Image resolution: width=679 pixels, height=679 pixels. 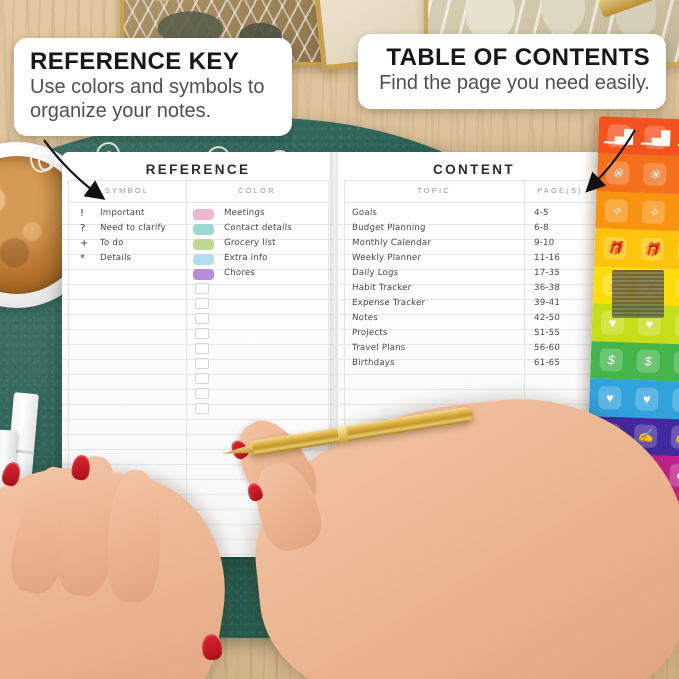 I want to click on sticker-row: ※※※, so click(x=637, y=174).